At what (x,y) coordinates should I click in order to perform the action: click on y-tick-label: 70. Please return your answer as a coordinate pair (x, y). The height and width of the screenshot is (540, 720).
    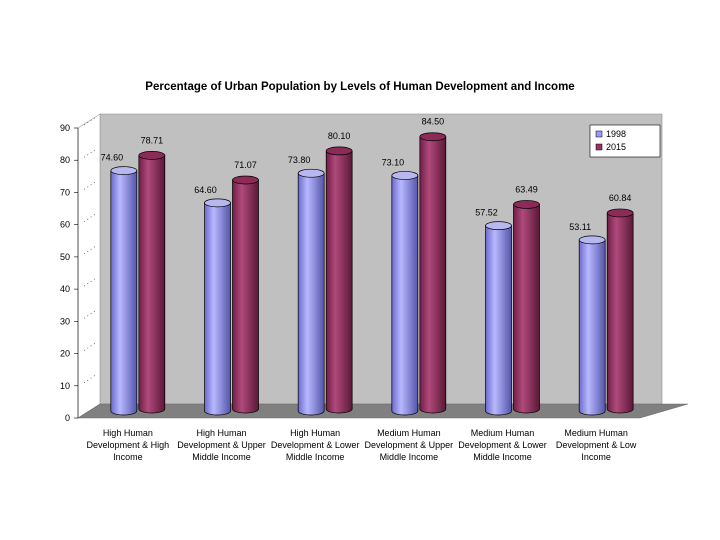
    Looking at the image, I should click on (65, 192).